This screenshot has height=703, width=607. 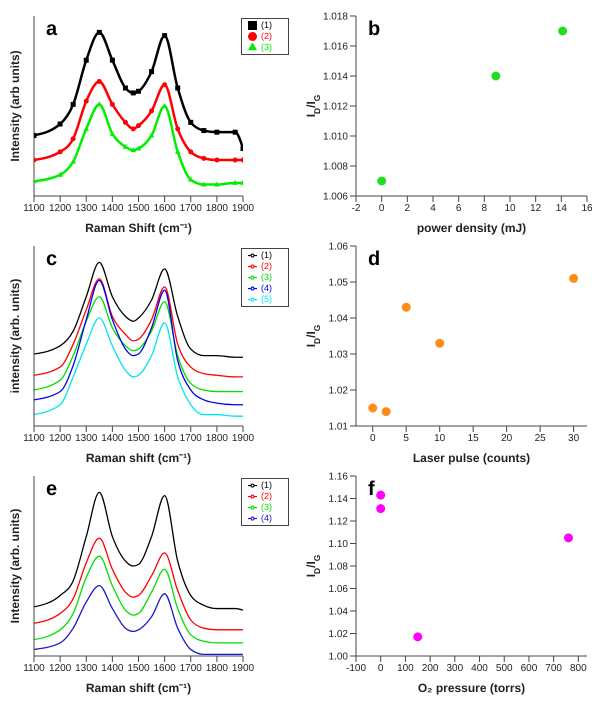 I want to click on x-tick-label: 8, so click(x=485, y=208).